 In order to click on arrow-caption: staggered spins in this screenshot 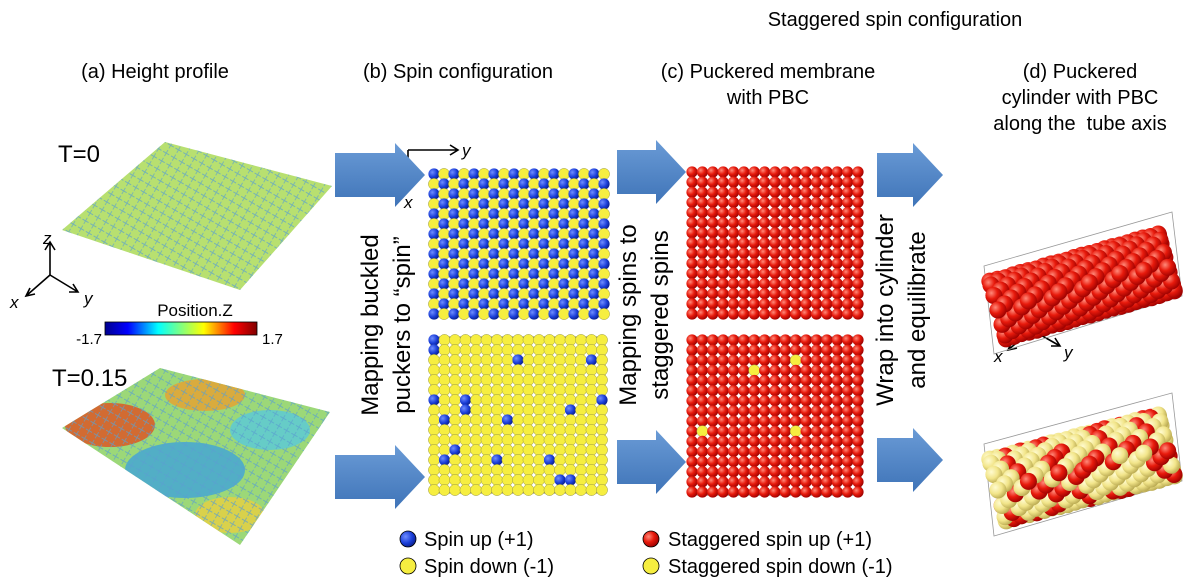, I will do `click(660, 314)`.